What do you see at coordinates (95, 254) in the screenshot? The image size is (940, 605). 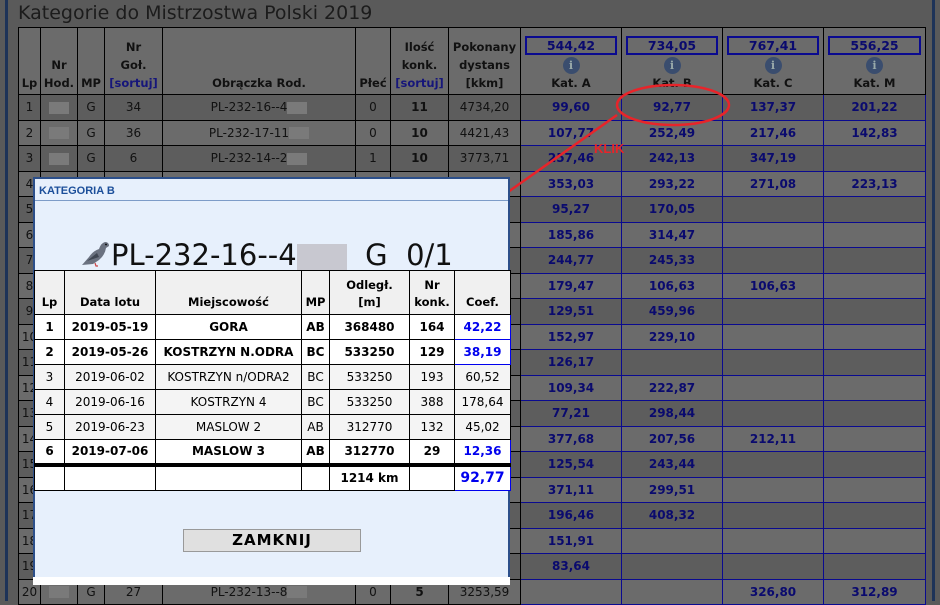 I see `pigeon-icon` at bounding box center [95, 254].